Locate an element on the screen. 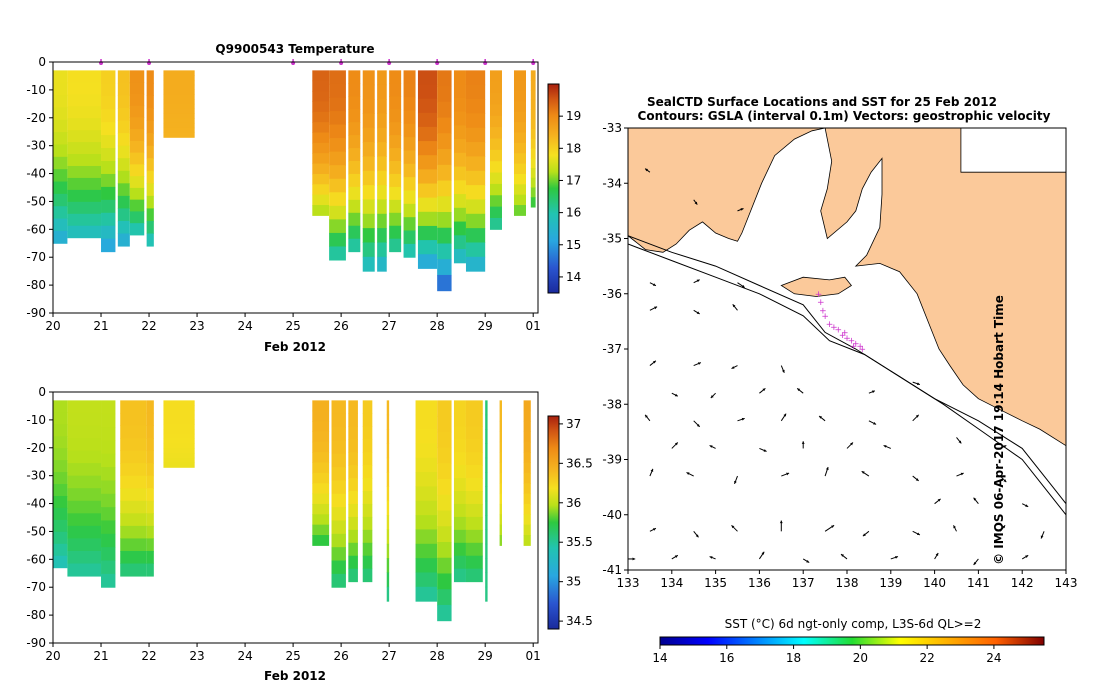 This screenshot has height=700, width=1099. y-tick-label: -90 is located at coordinates (36, 643).